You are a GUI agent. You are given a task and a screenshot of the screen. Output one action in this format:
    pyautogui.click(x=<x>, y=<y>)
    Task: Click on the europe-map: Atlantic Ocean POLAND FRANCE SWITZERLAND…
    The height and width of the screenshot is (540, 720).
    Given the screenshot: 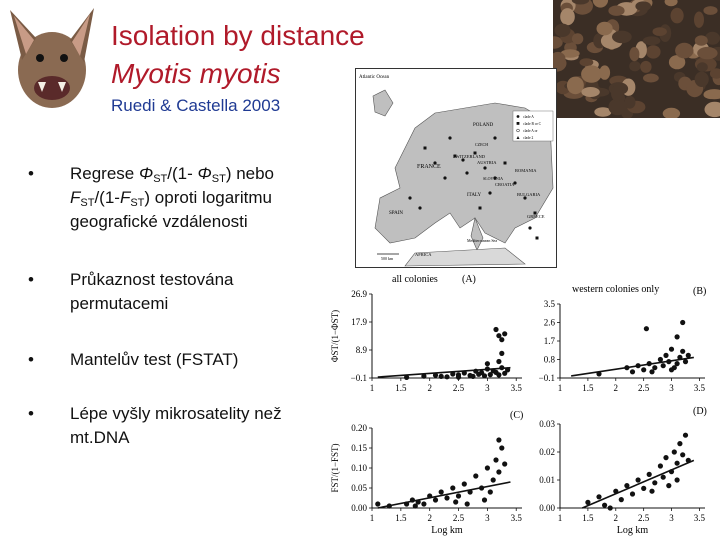 What is the action you would take?
    pyautogui.click(x=456, y=168)
    